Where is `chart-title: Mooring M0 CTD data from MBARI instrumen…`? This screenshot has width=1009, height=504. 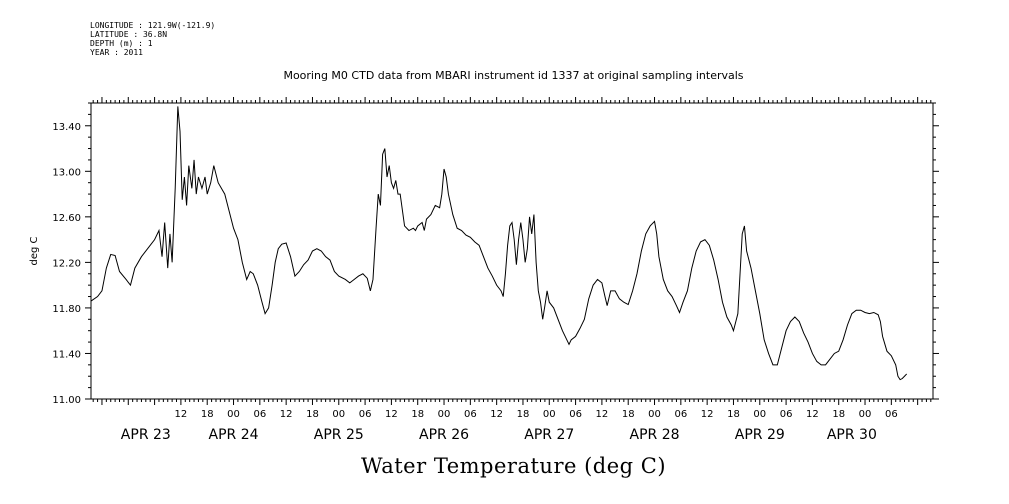
chart-title: Mooring M0 CTD data from MBARI instrumen… is located at coordinates (513, 75).